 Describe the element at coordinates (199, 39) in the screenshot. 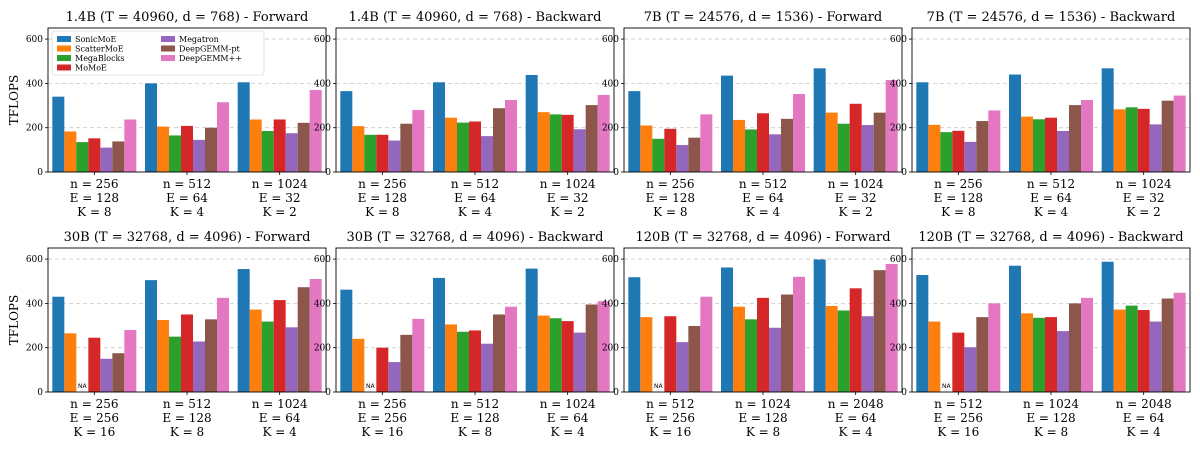

I see `legend-label: Megatron` at that location.